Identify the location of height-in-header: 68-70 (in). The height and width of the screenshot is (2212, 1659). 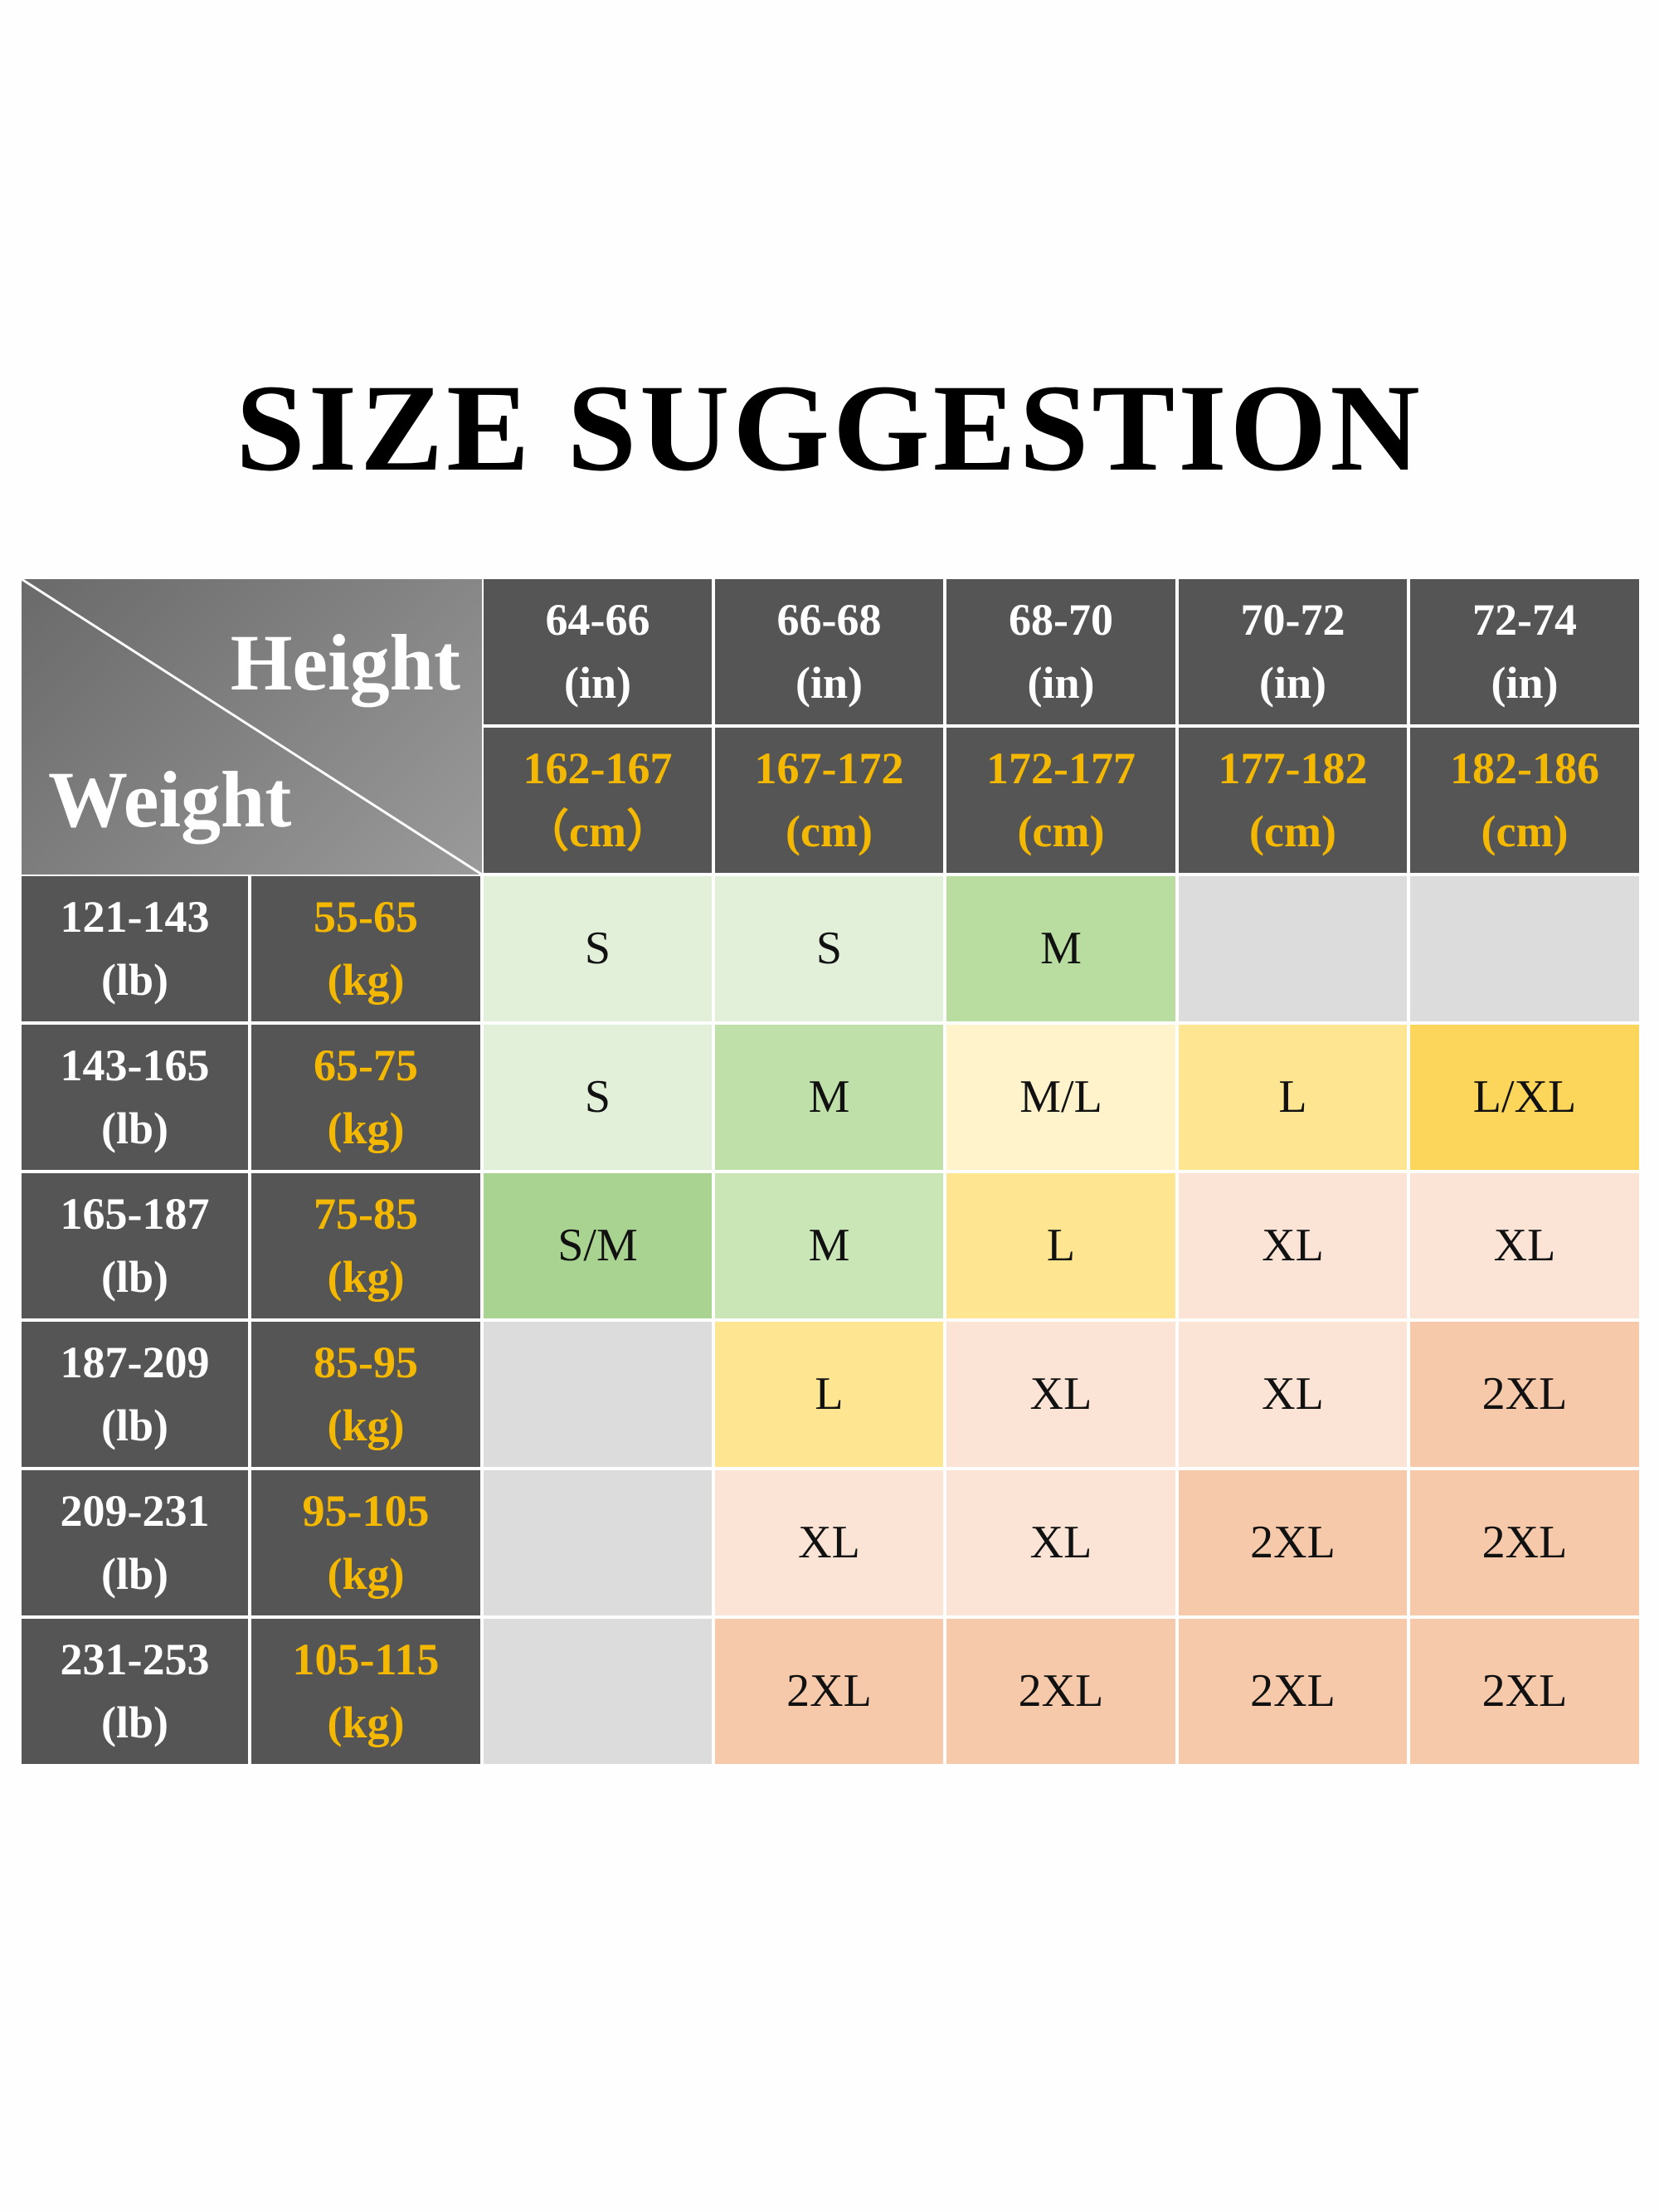
(1060, 651).